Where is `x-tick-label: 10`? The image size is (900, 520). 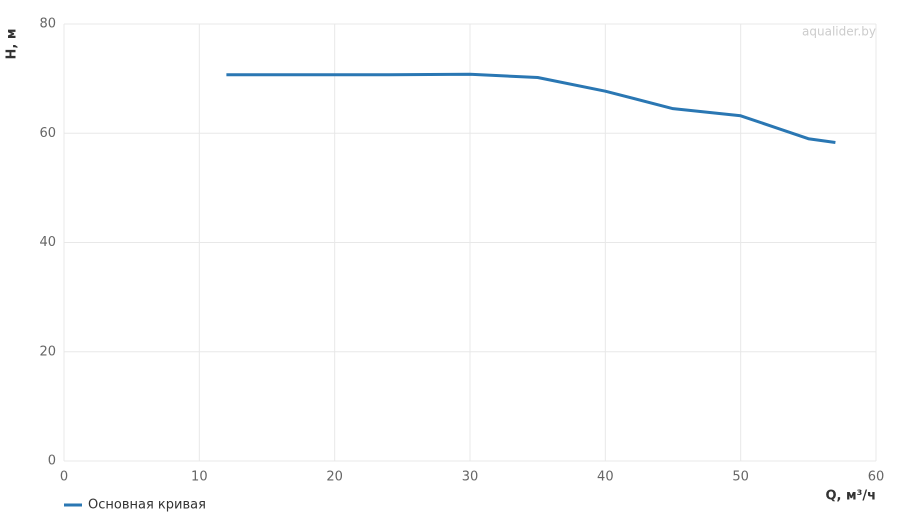
x-tick-label: 10 is located at coordinates (199, 477).